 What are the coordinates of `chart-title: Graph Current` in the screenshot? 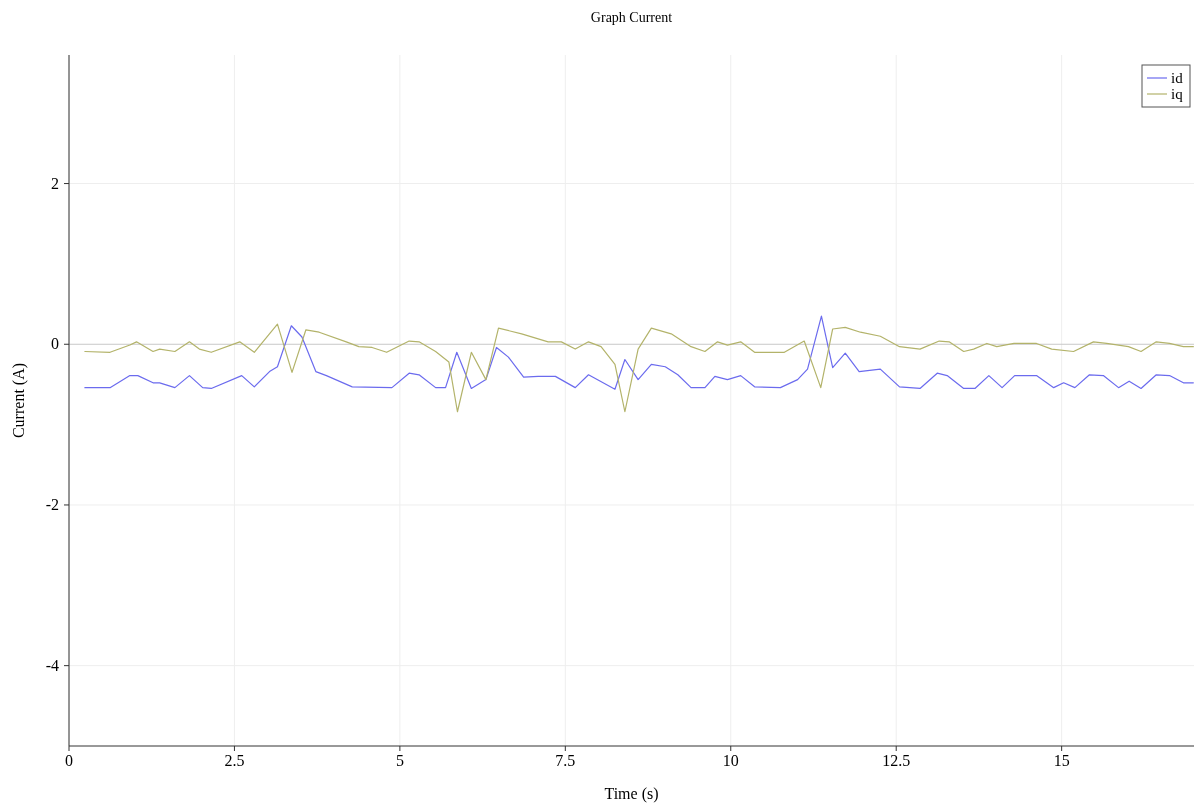 It's located at (631, 17).